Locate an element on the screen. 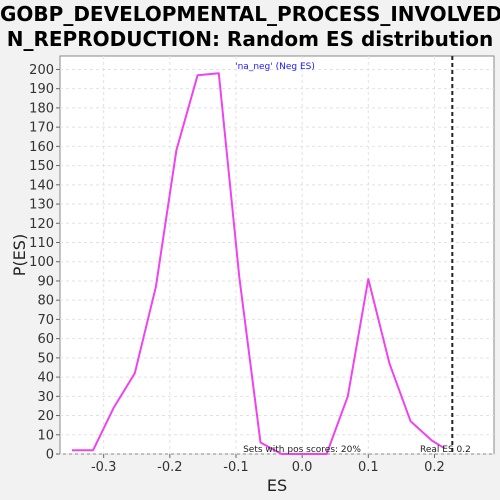  chart-title-line-2: N_REPRODUCTION: Random ES distribution is located at coordinates (250, 39).